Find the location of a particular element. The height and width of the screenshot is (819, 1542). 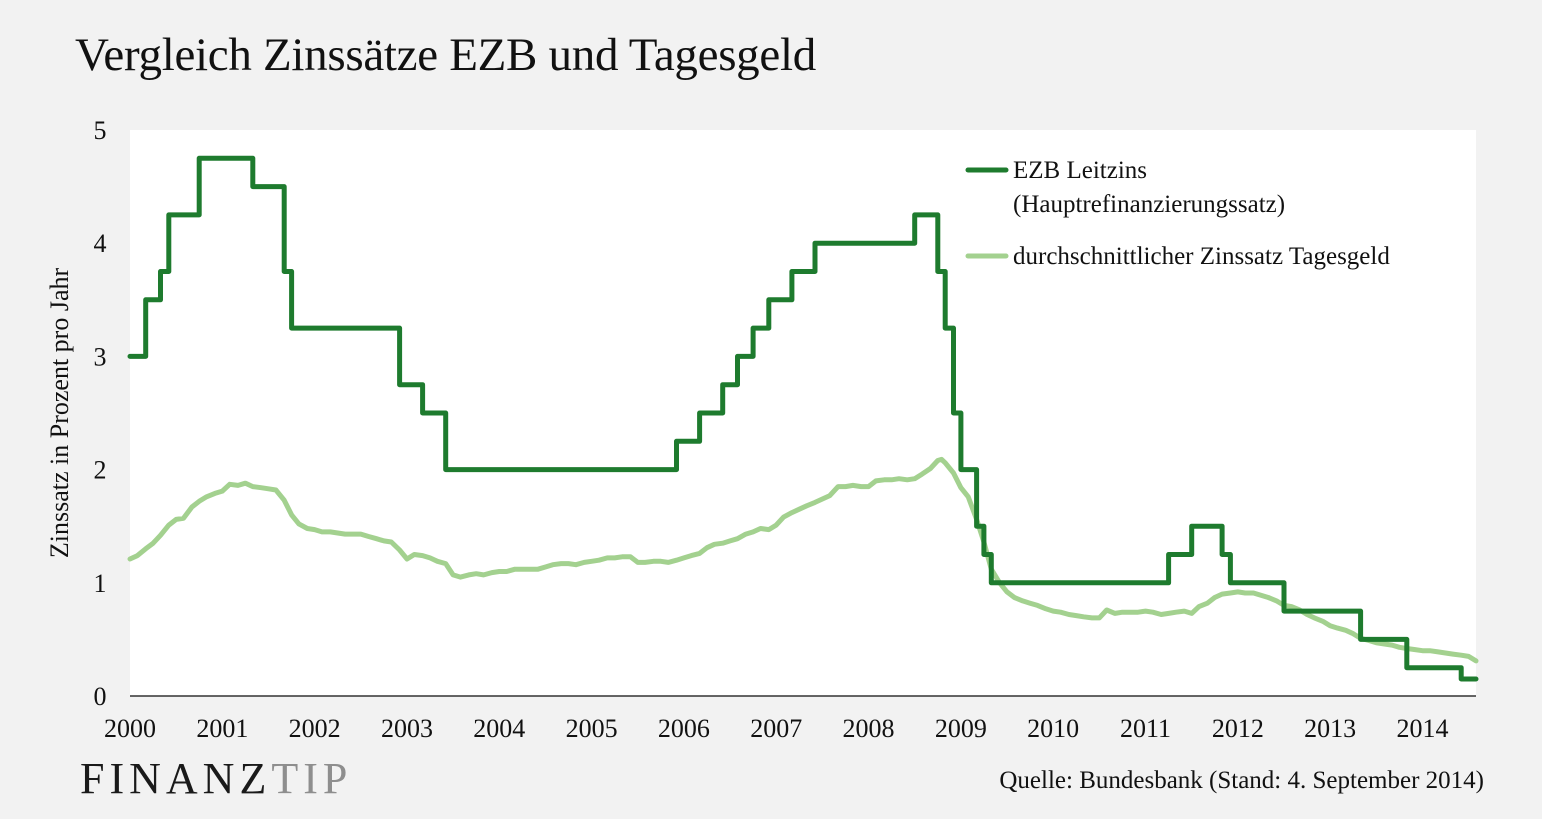

x-tick-label: 2003 is located at coordinates (407, 728).